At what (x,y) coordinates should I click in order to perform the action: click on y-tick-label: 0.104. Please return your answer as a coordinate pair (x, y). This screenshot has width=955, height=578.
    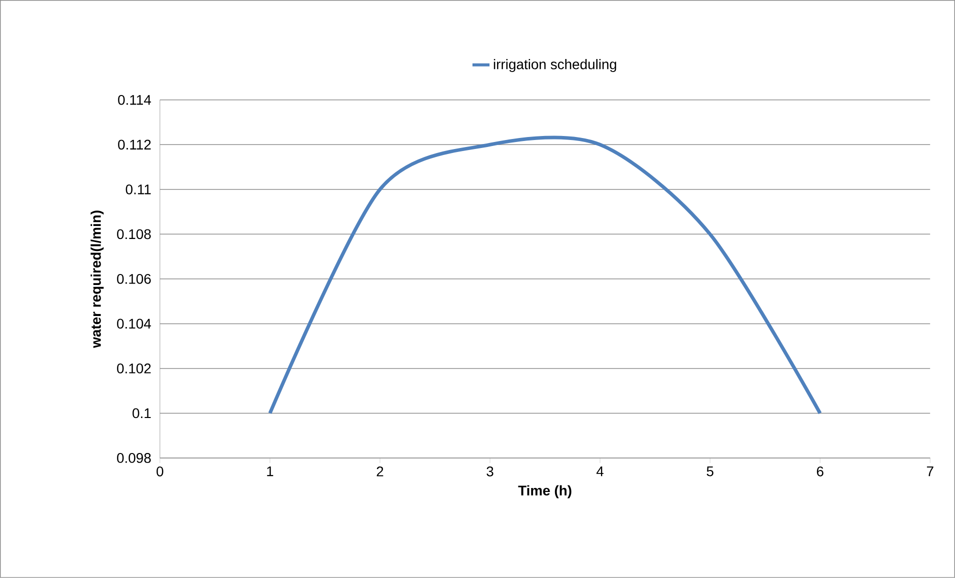
    Looking at the image, I should click on (134, 323).